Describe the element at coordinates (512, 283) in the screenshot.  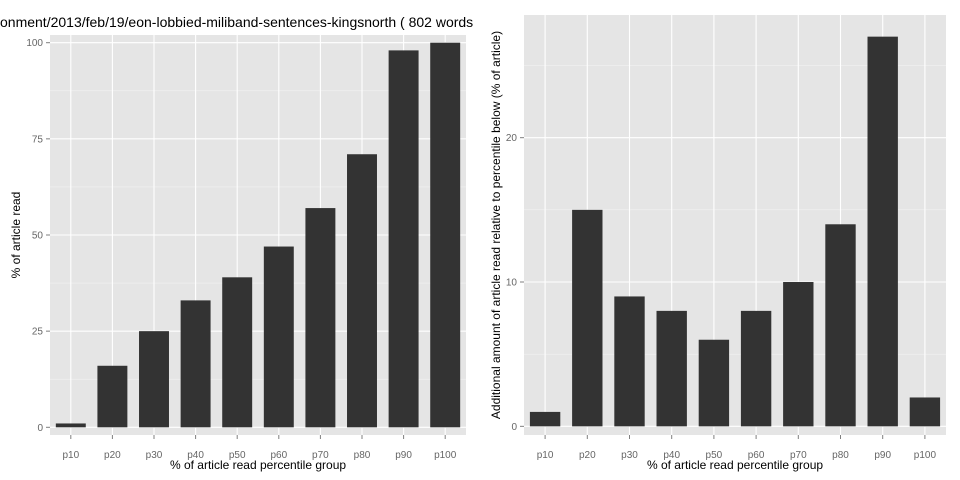
I see `y-tick-label: 10` at that location.